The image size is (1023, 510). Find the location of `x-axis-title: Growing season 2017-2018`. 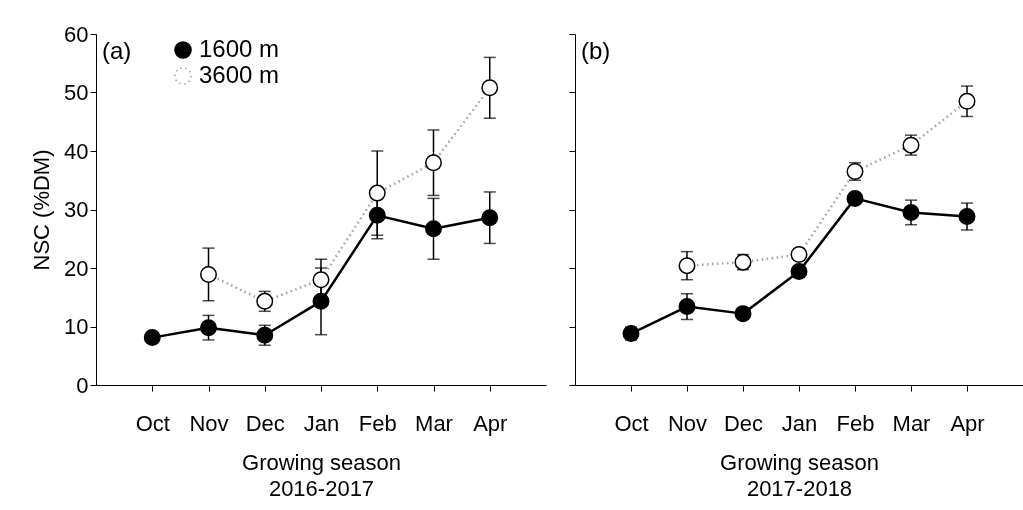

x-axis-title: Growing season 2017-2018 is located at coordinates (799, 475).